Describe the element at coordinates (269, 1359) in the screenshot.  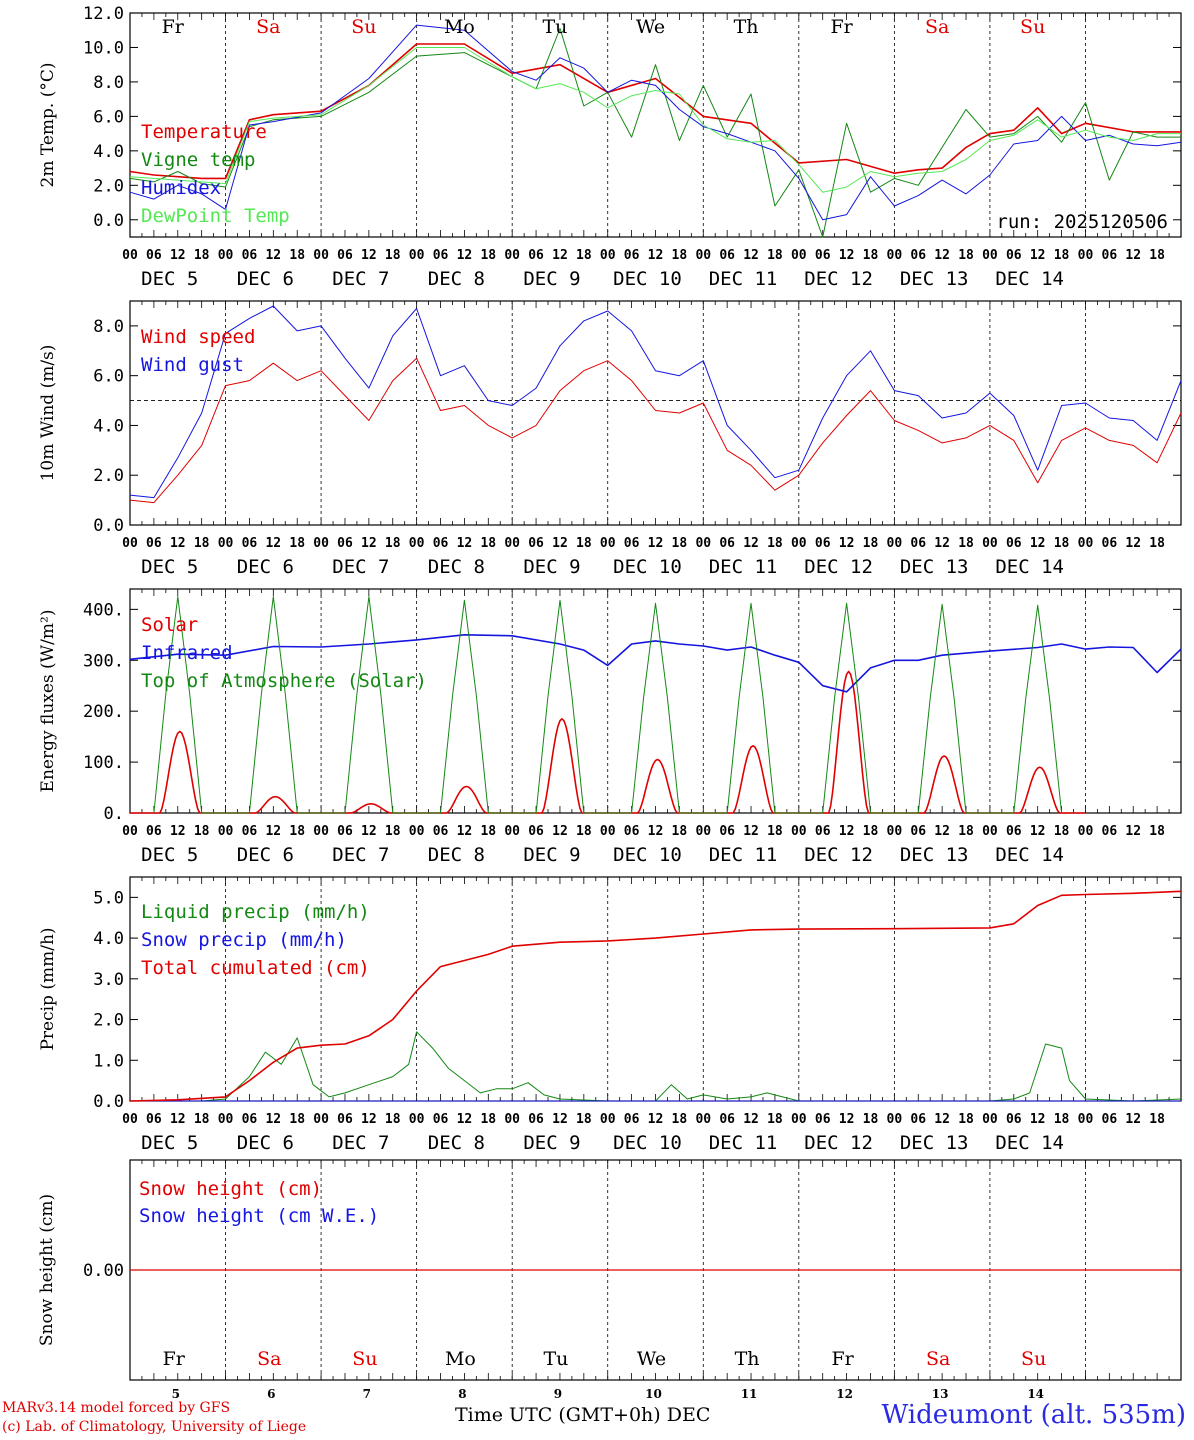
I see `day-name: Sa` at that location.